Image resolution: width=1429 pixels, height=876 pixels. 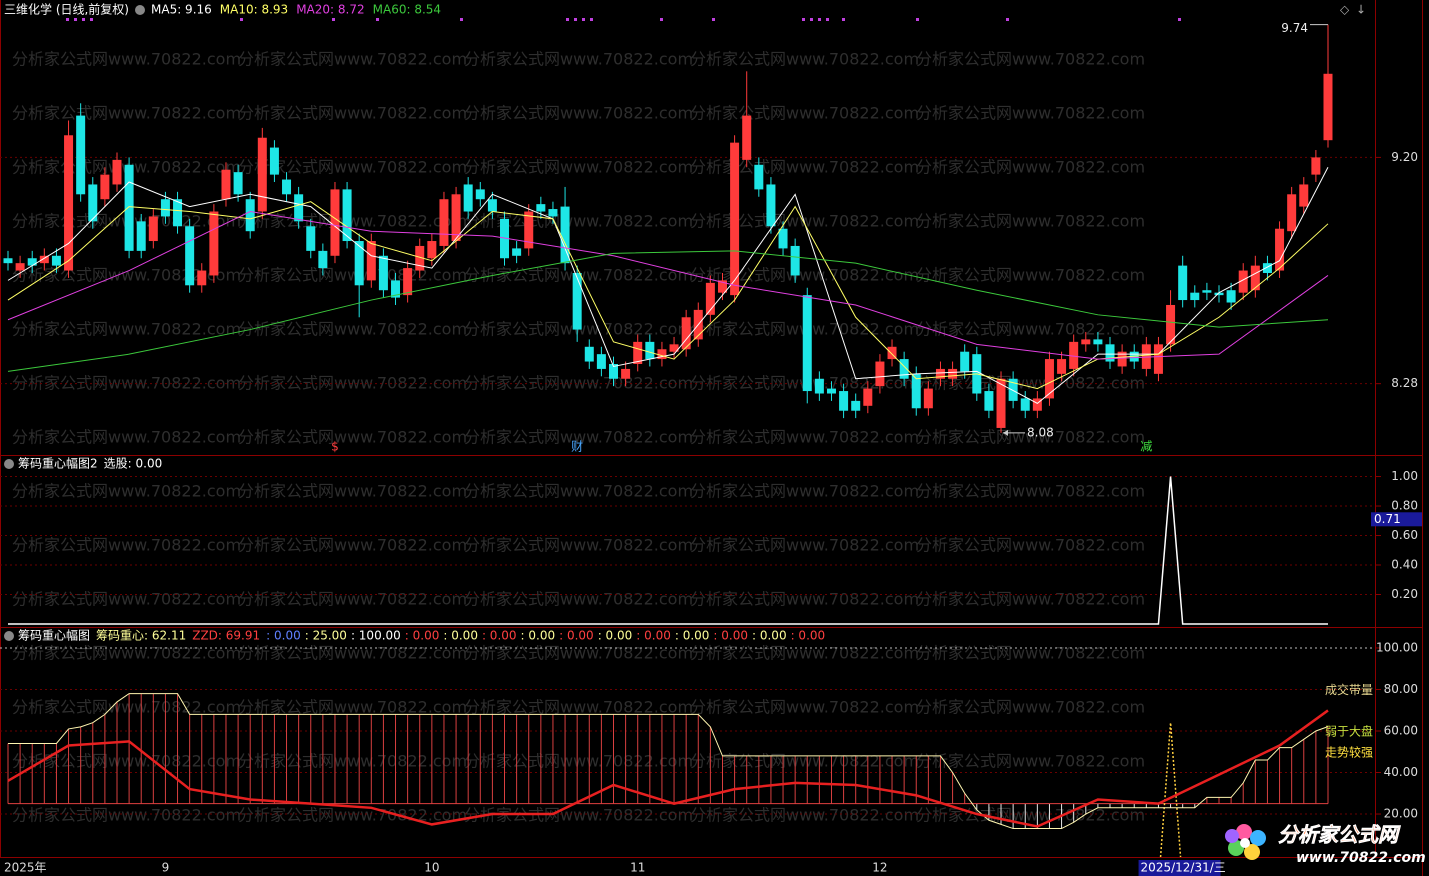 I want to click on y-tick-label: 0.20, so click(x=1404, y=594).